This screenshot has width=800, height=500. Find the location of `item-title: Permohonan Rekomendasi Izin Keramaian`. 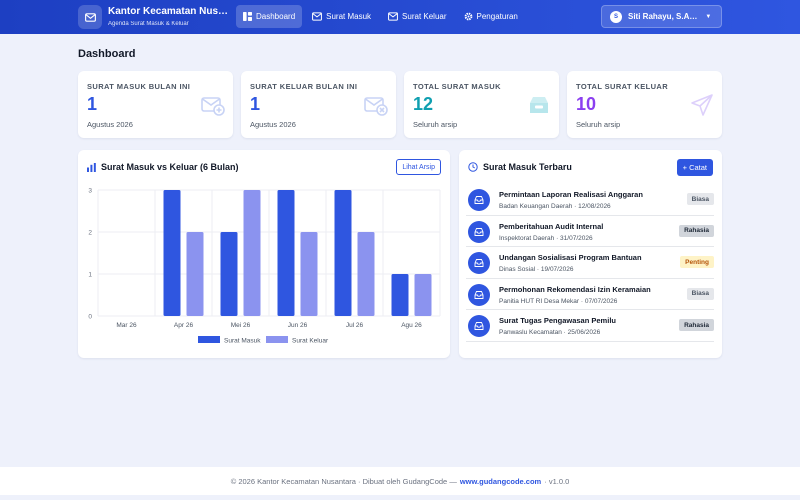

item-title: Permohonan Rekomendasi Izin Keramaian is located at coordinates (575, 289).